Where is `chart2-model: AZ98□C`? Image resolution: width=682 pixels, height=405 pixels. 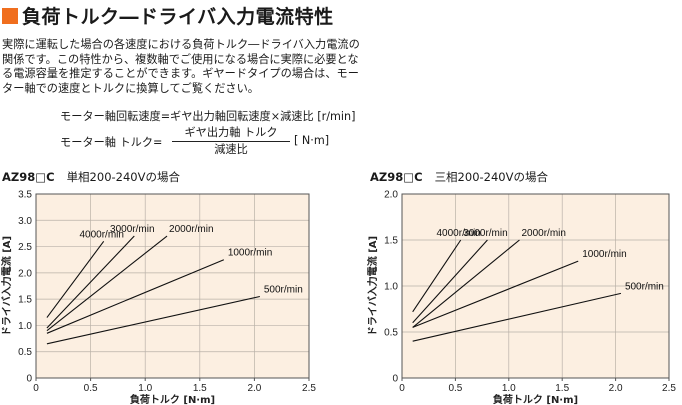 chart2-model: AZ98□C is located at coordinates (396, 177).